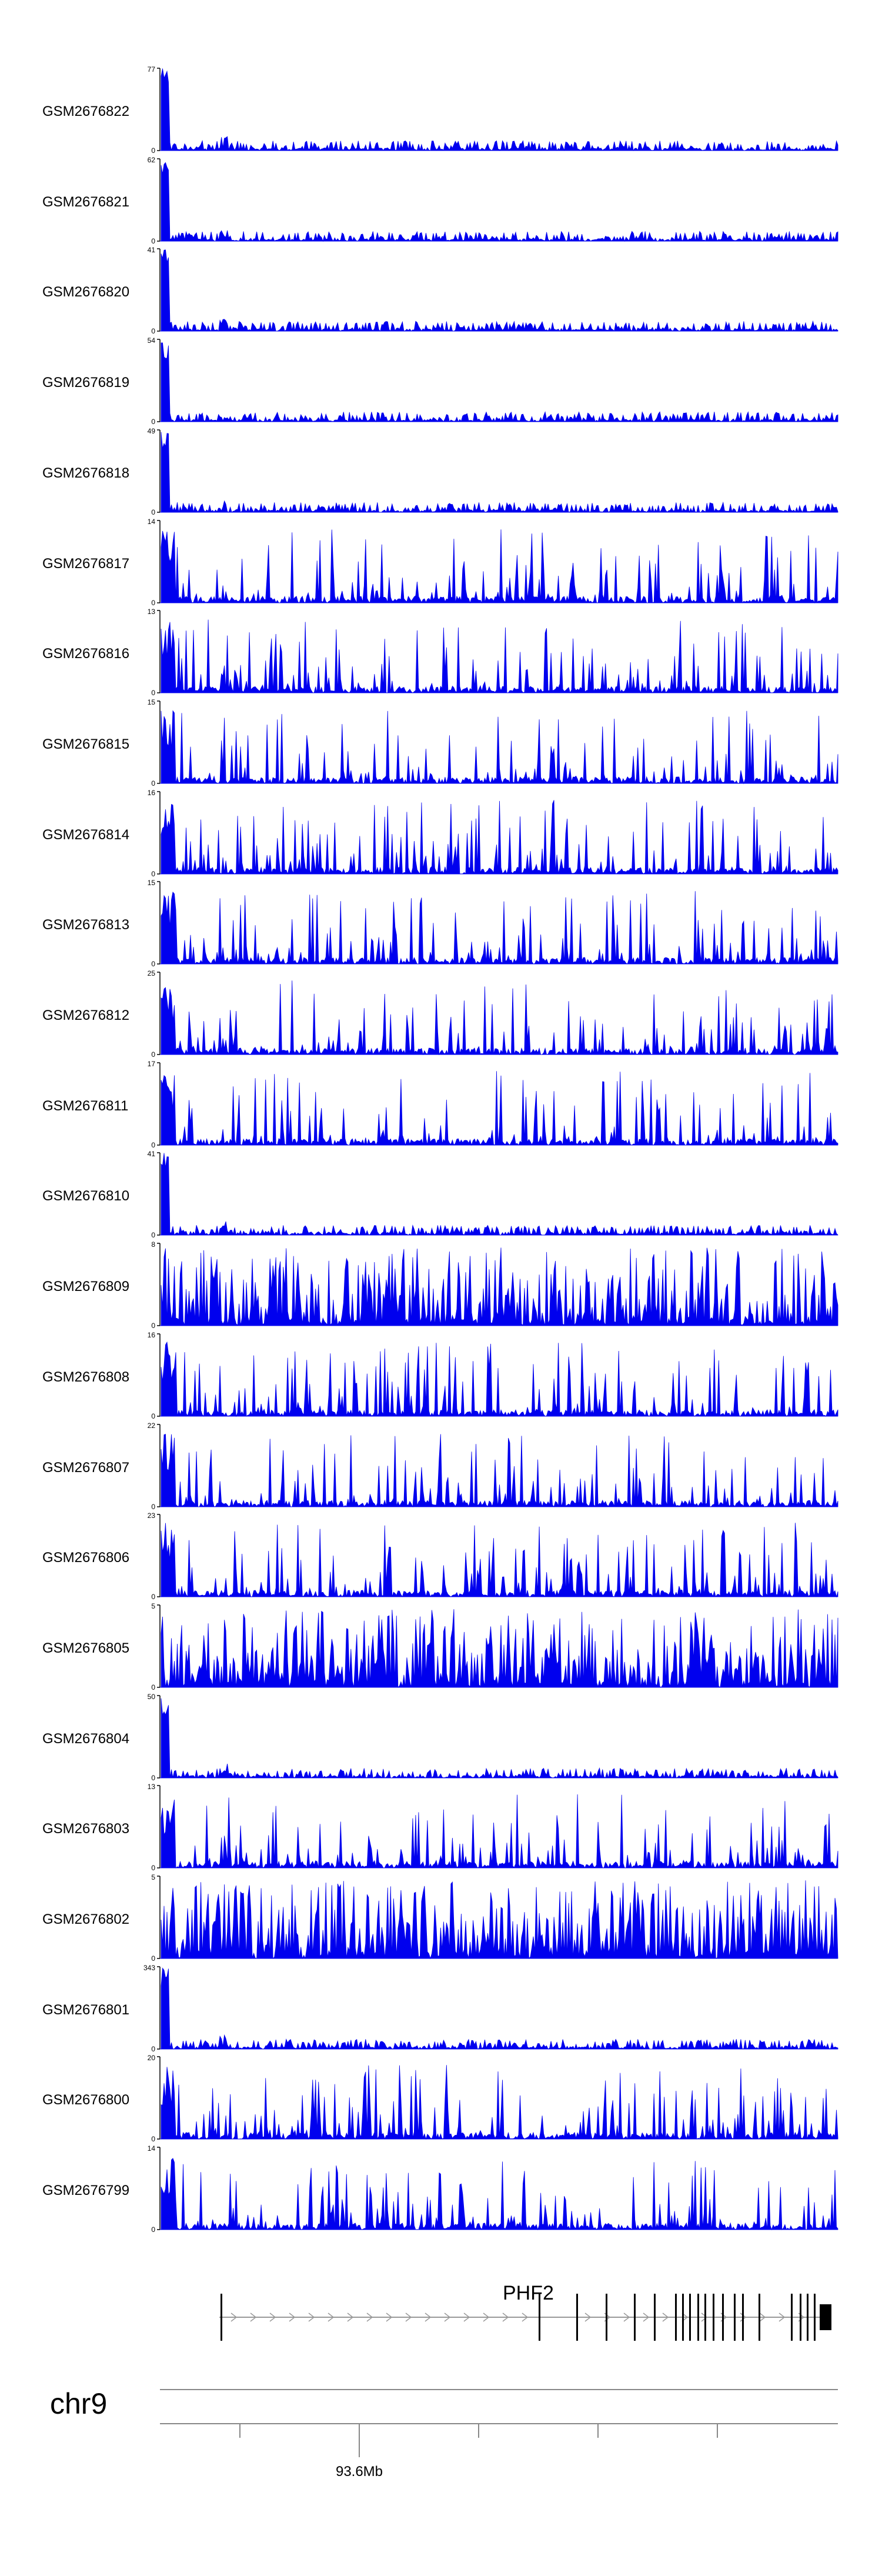 The height and width of the screenshot is (2576, 882). Describe the element at coordinates (86, 2010) in the screenshot. I see `track-label: GSM2676801` at that location.